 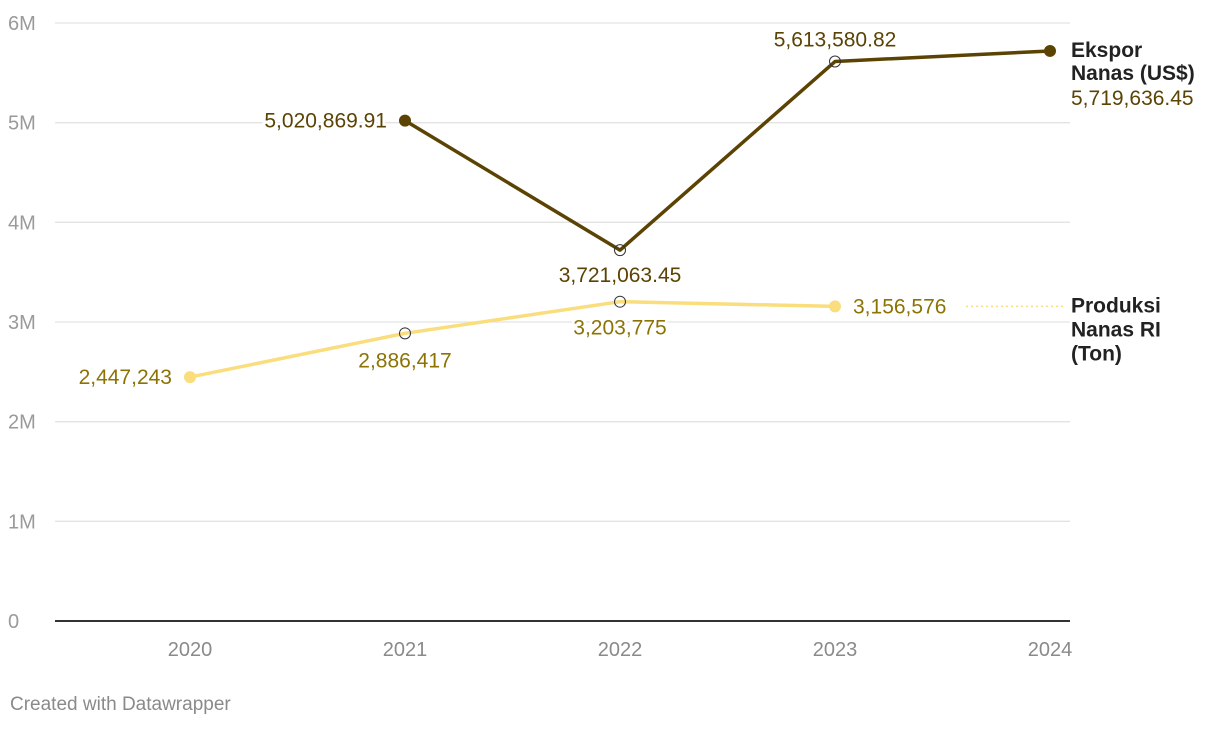 I want to click on x-tick-label: 2022, so click(x=620, y=650).